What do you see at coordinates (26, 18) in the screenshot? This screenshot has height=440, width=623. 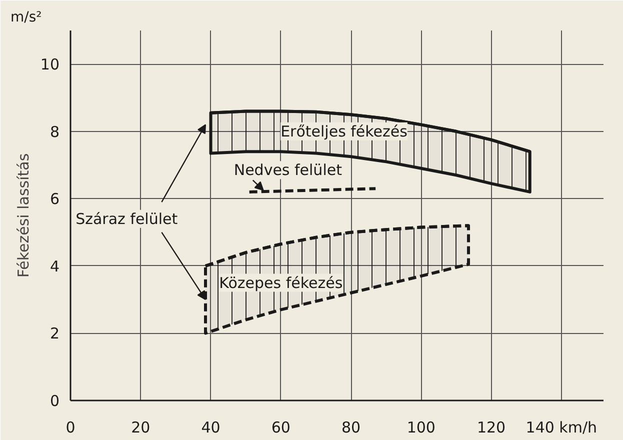 I see `text: m/s²` at bounding box center [26, 18].